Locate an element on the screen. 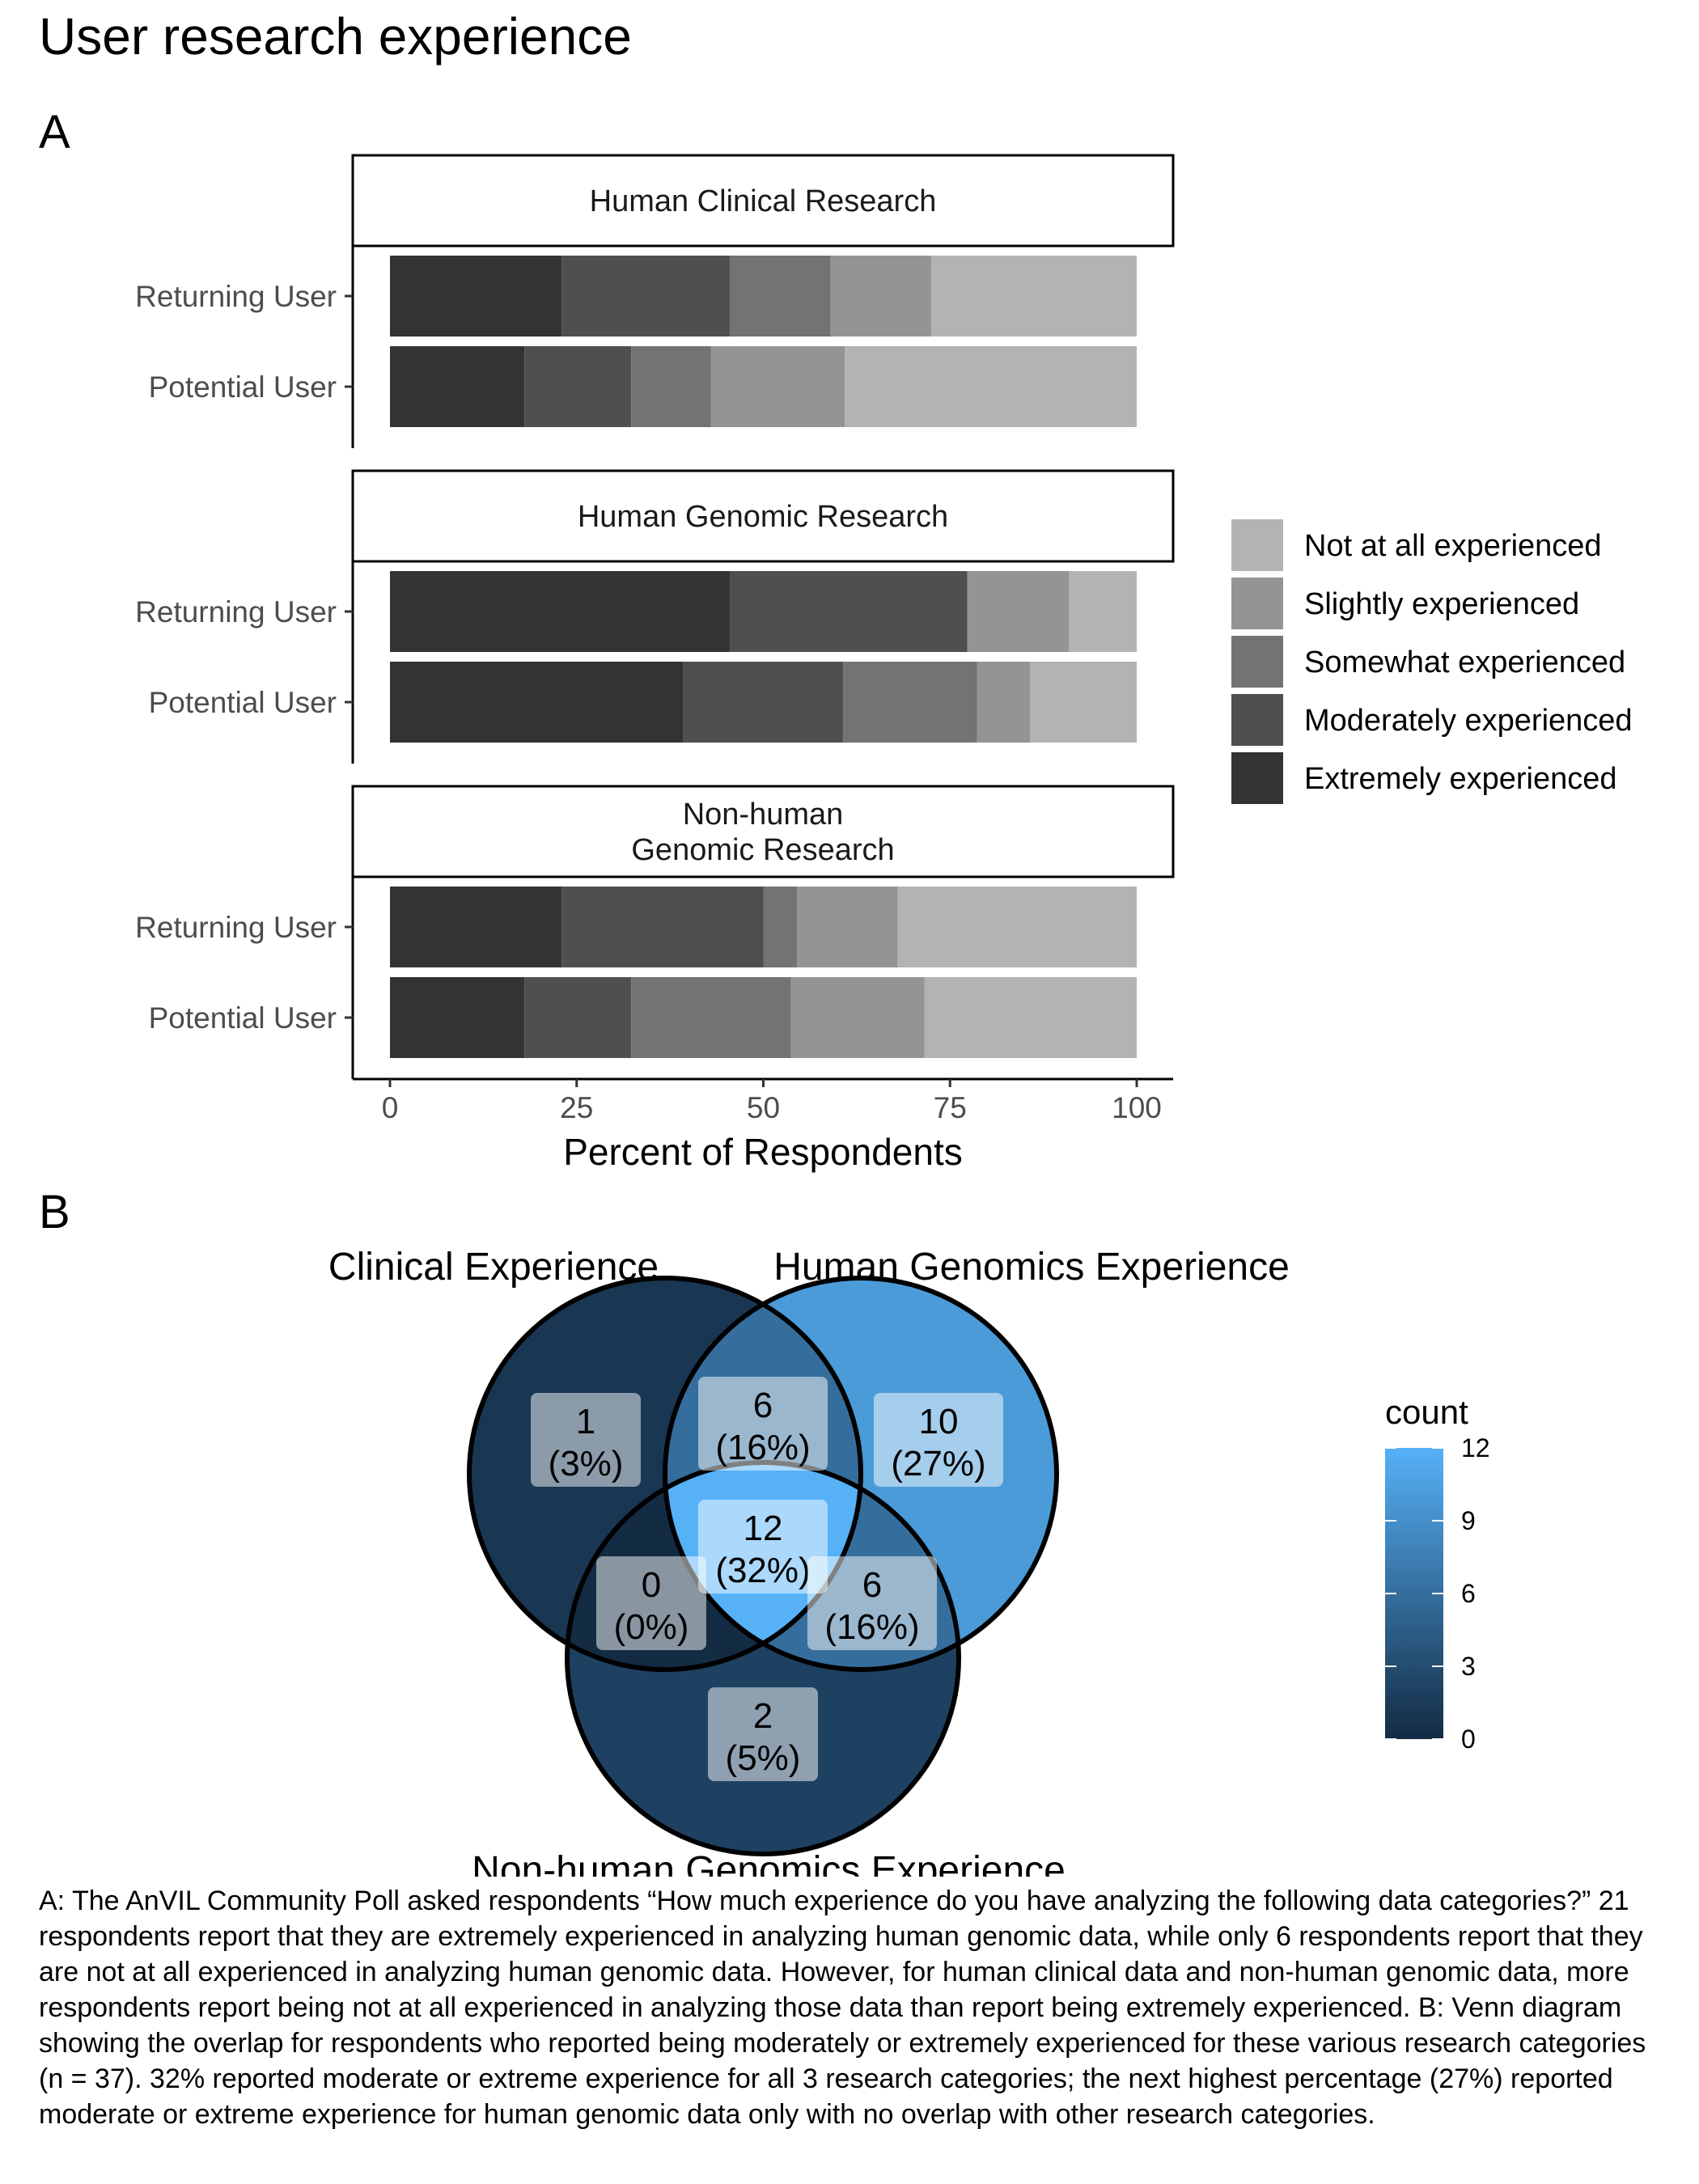  panel-a-label: A is located at coordinates (55, 132).